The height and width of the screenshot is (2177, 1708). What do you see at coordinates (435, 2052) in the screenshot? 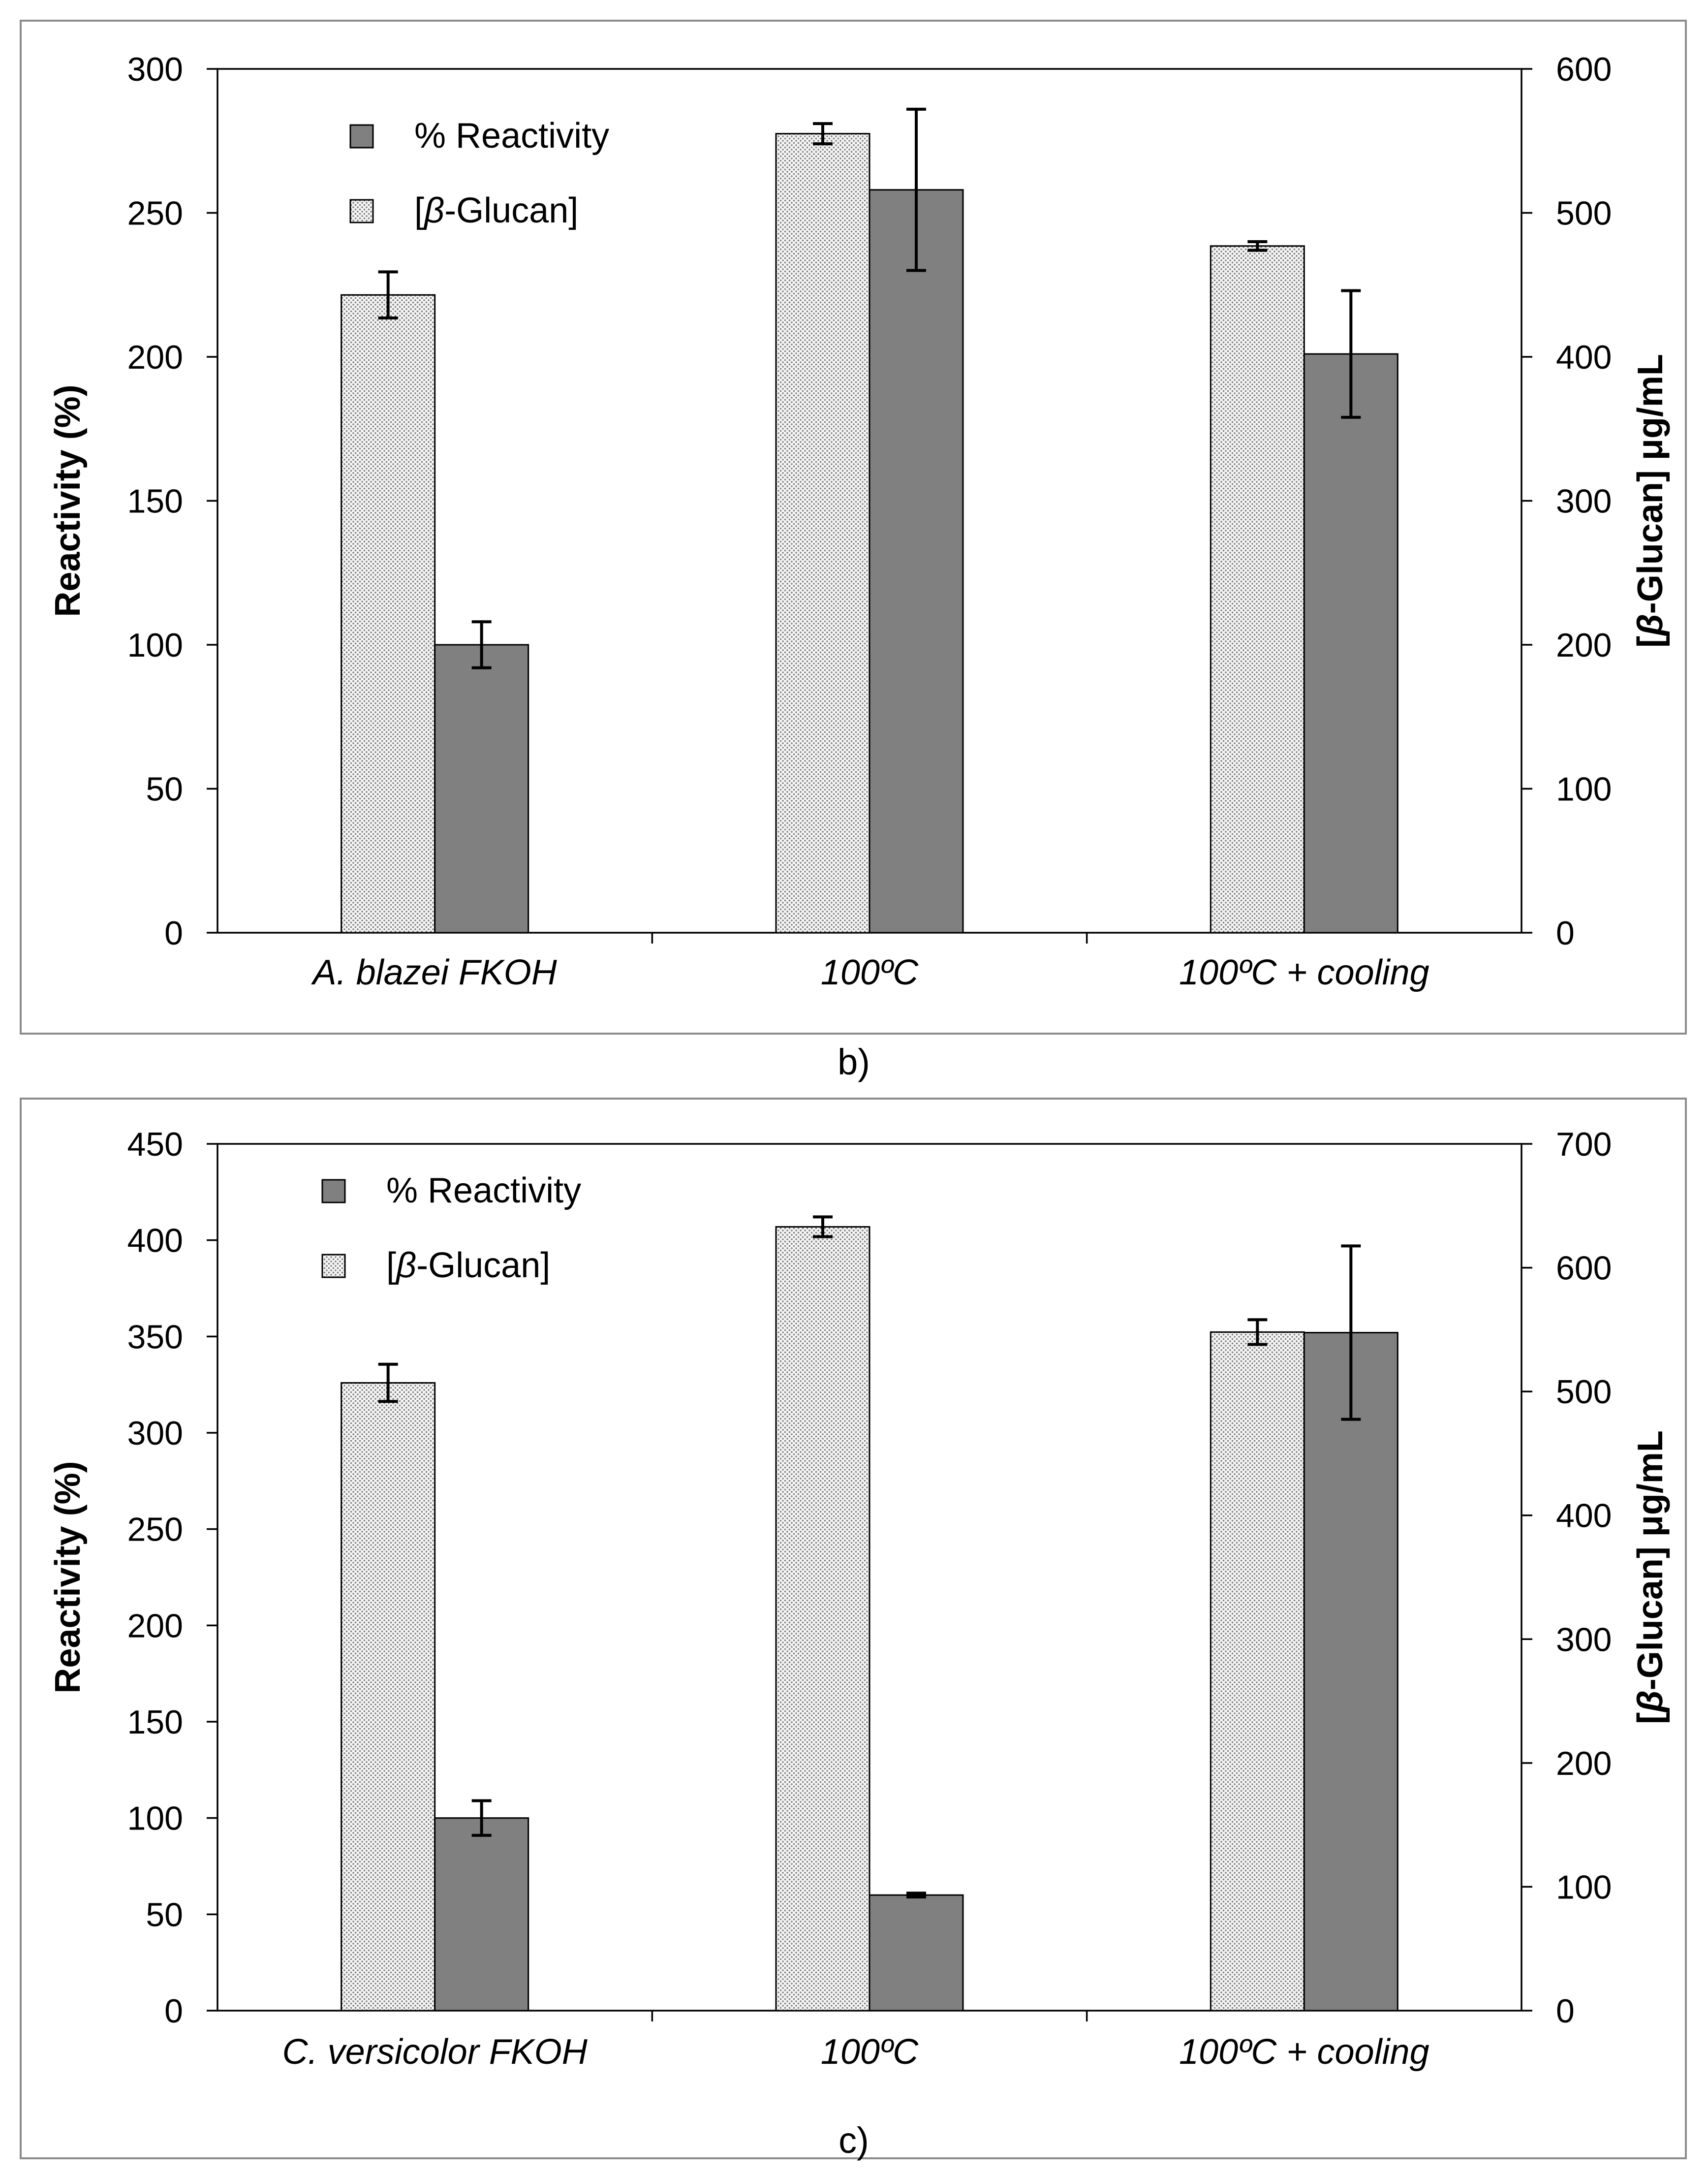
I see `x-category-label: C. versicolor FKOH` at bounding box center [435, 2052].